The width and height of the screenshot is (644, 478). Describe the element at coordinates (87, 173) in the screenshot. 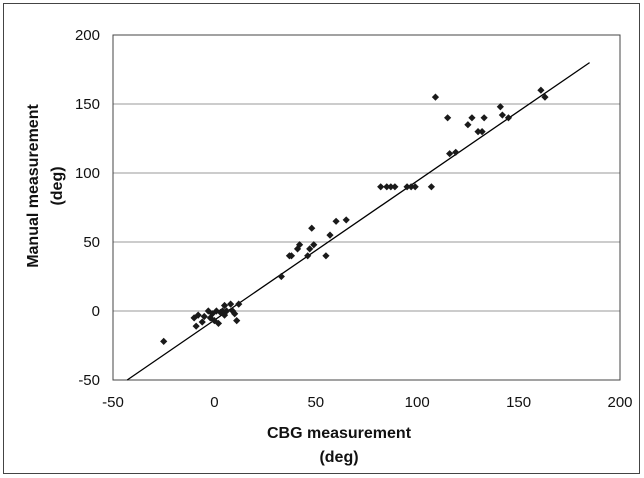

I see `y-tick-label: 100` at that location.